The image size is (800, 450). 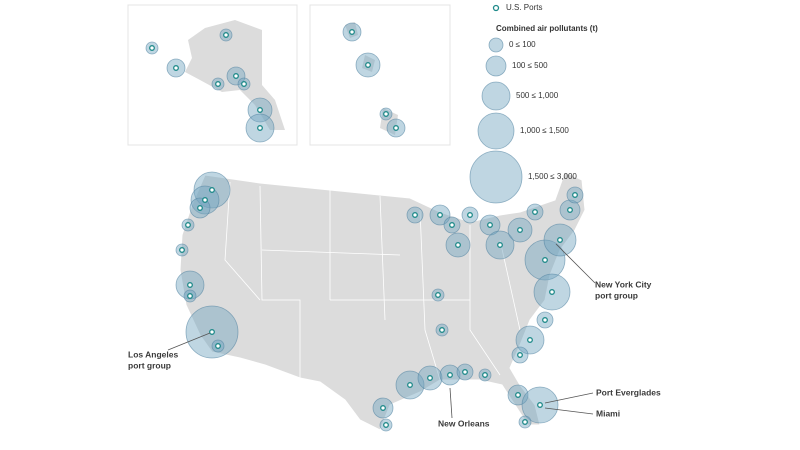 I want to click on hawaii-frame, so click(x=380, y=75).